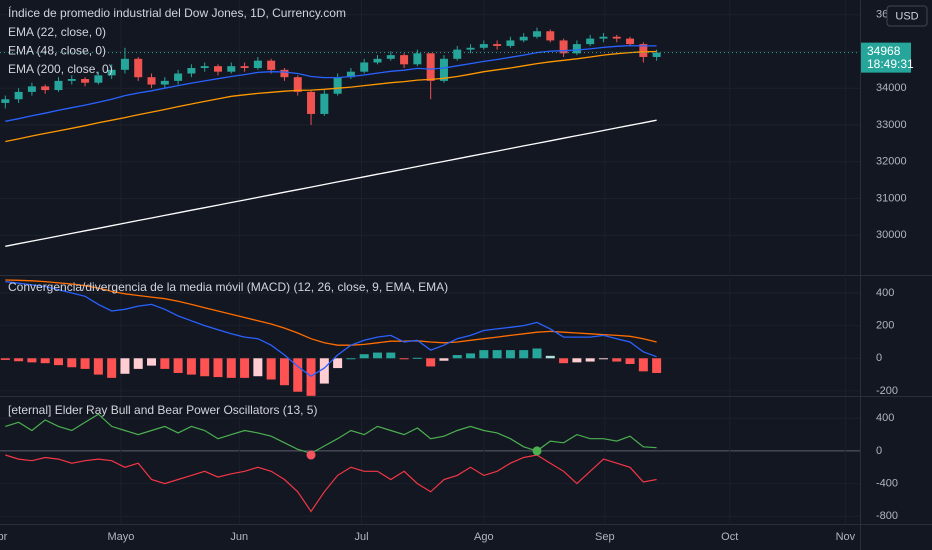 Image resolution: width=932 pixels, height=550 pixels. What do you see at coordinates (885, 326) in the screenshot?
I see `y-tick-label: 200` at bounding box center [885, 326].